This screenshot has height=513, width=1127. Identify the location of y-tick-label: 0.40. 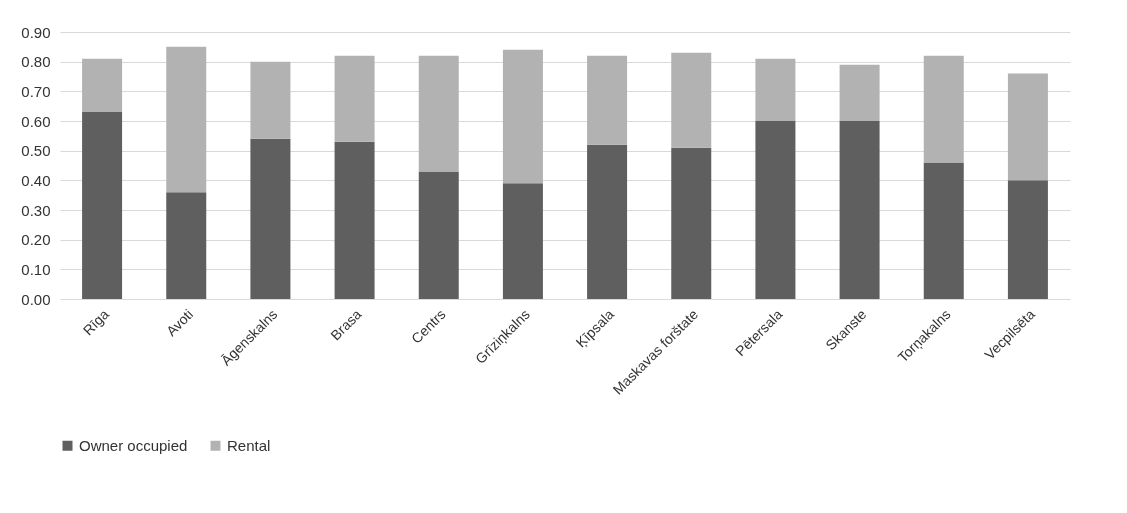
(36, 180).